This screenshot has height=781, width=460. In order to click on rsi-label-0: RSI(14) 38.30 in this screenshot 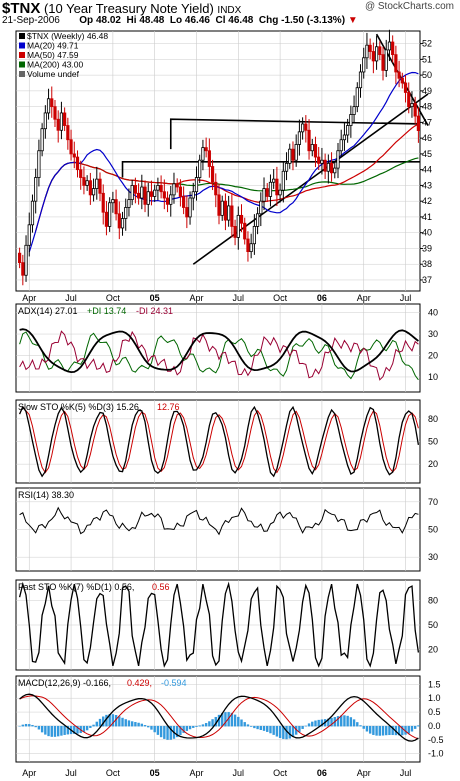, I will do `click(46, 495)`.